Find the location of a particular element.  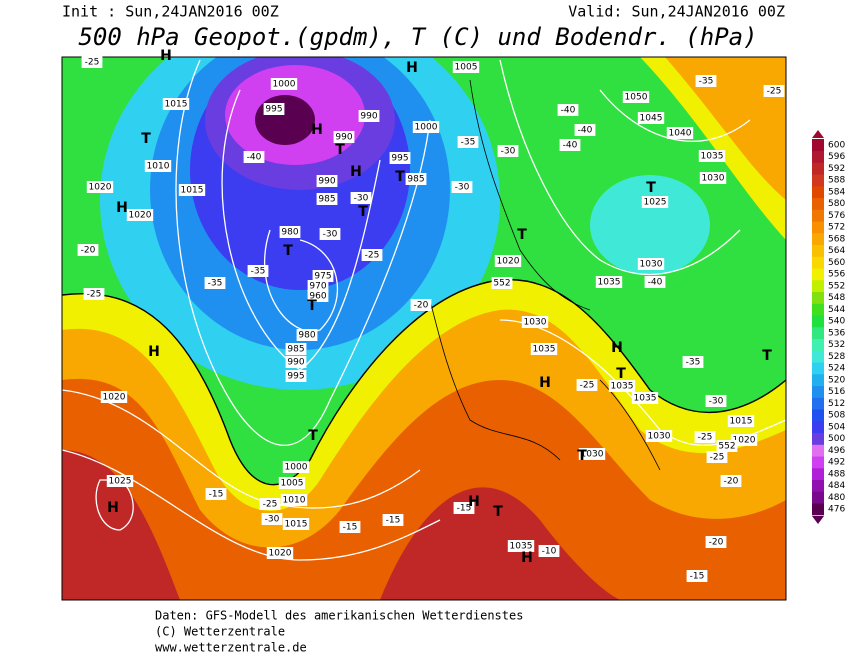

map-label: 960 is located at coordinates (317, 297).